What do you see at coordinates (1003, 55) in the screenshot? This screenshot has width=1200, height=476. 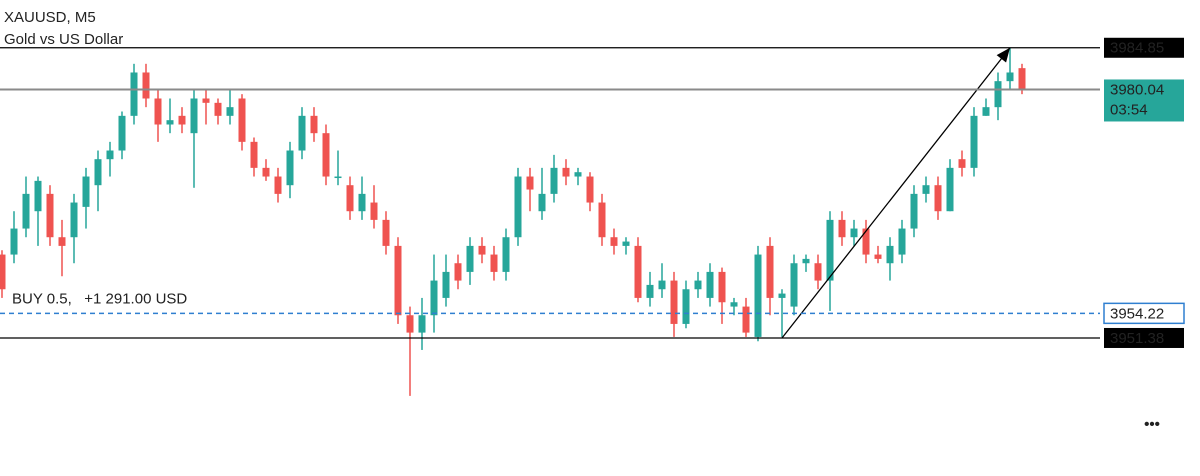 I see `arrow-head` at bounding box center [1003, 55].